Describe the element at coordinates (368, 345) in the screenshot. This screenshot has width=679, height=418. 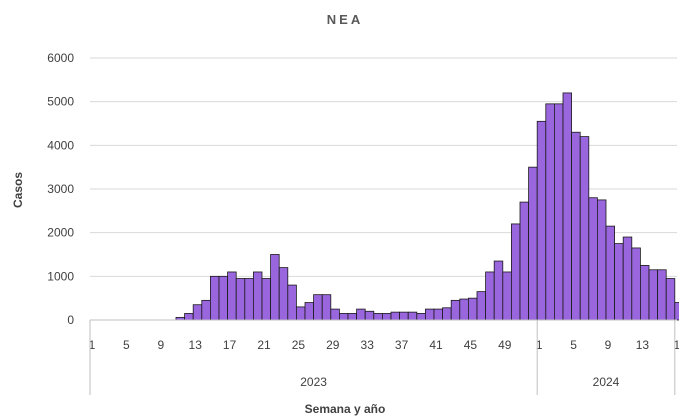
I see `x-tick-label: 33` at that location.